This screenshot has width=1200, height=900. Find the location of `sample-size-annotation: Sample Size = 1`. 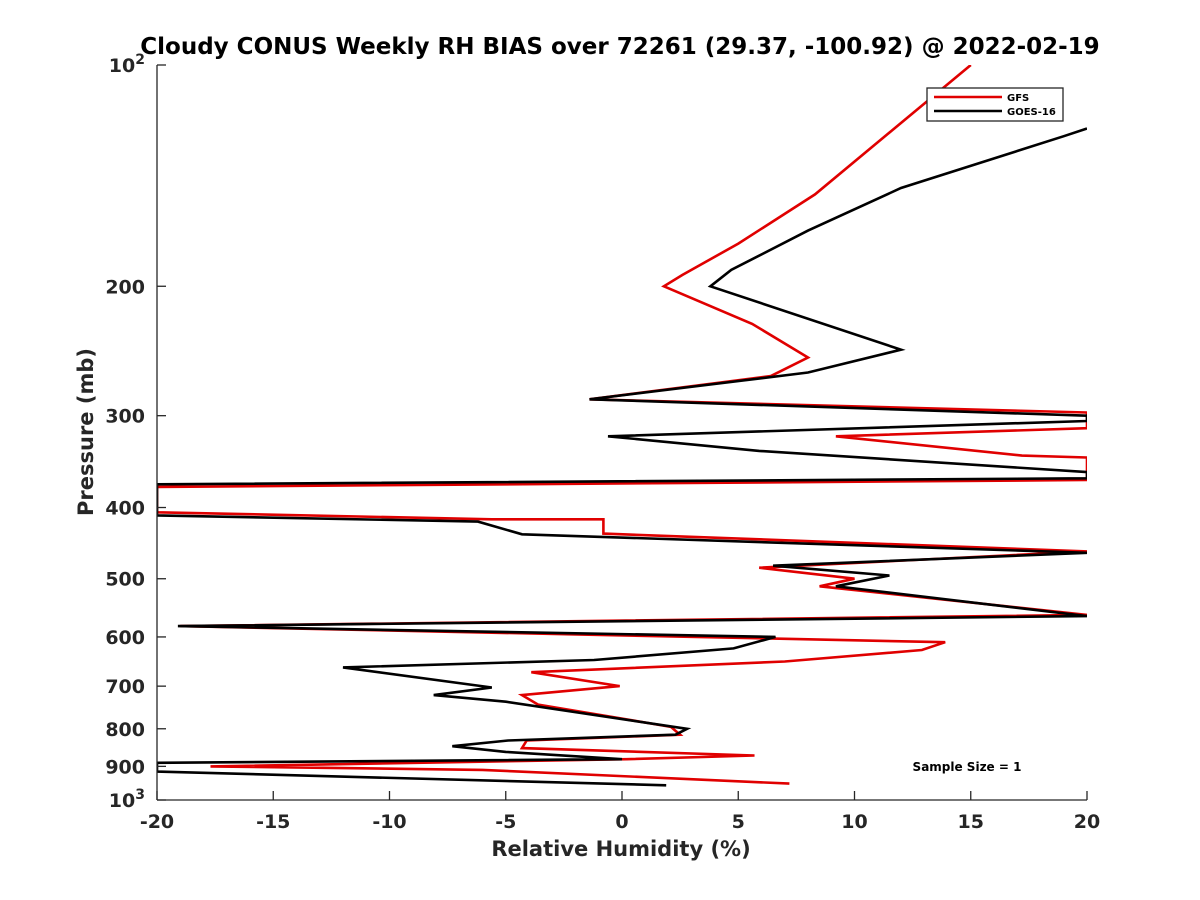

sample-size-annotation: Sample Size = 1 is located at coordinates (967, 767).